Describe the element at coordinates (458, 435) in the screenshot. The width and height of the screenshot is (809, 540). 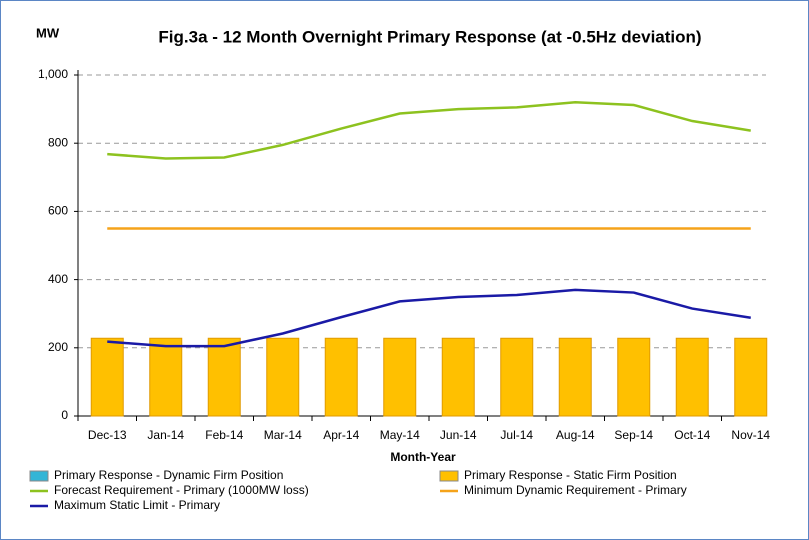
I see `x-tick-label: Jun-14` at that location.